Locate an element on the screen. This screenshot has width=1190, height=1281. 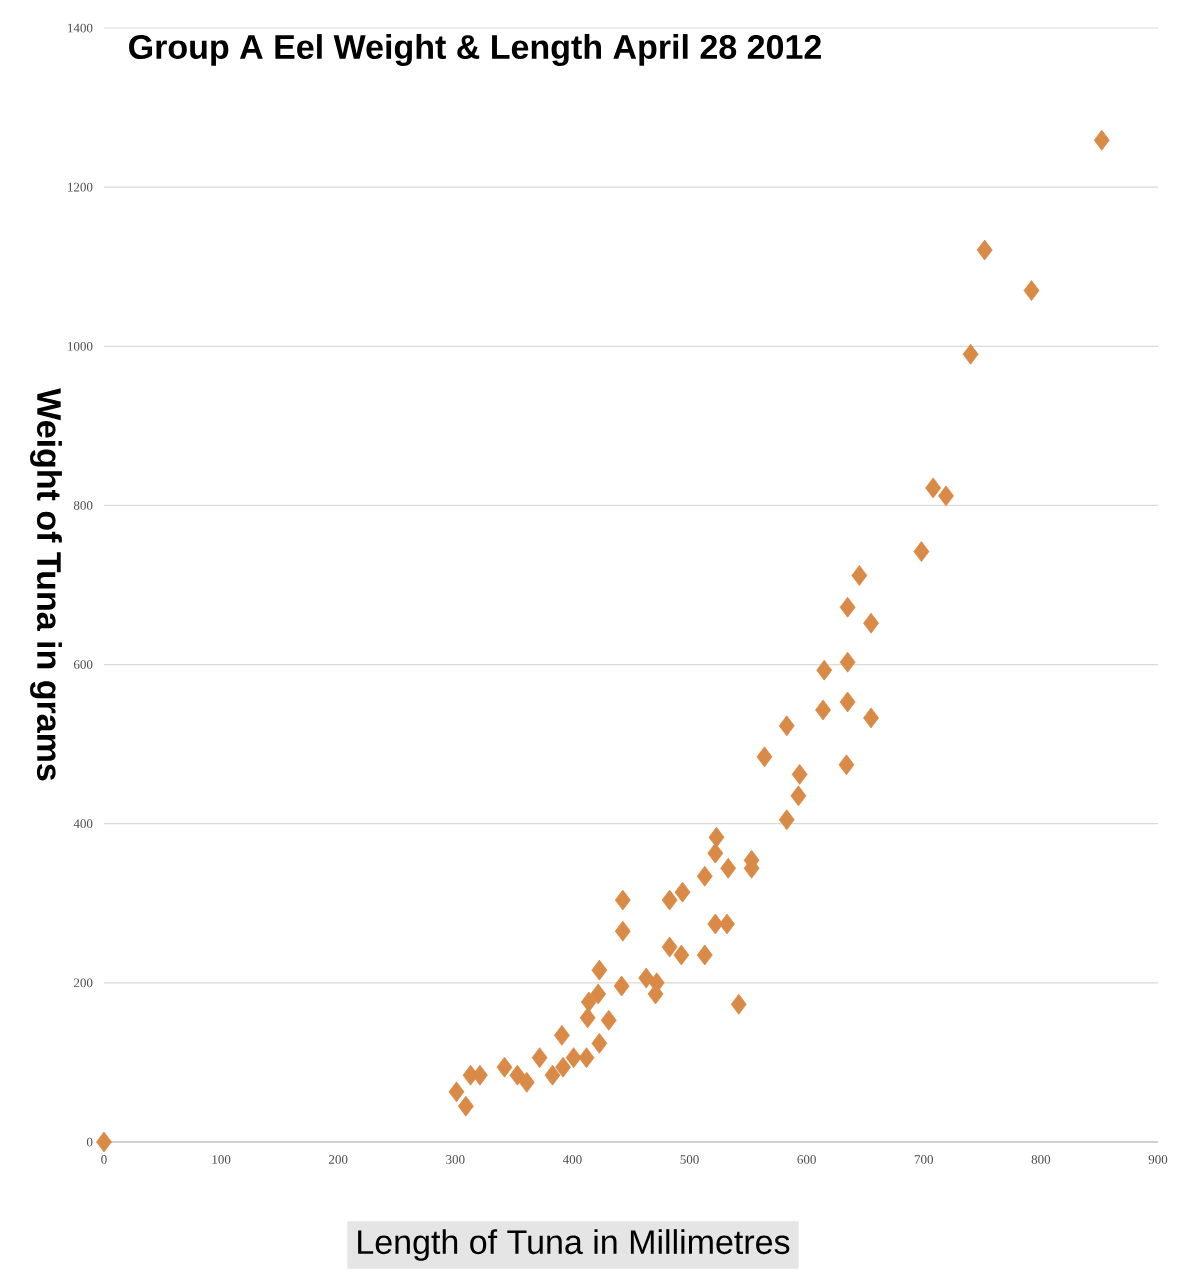
x-tick-label: 800 is located at coordinates (1041, 1159).